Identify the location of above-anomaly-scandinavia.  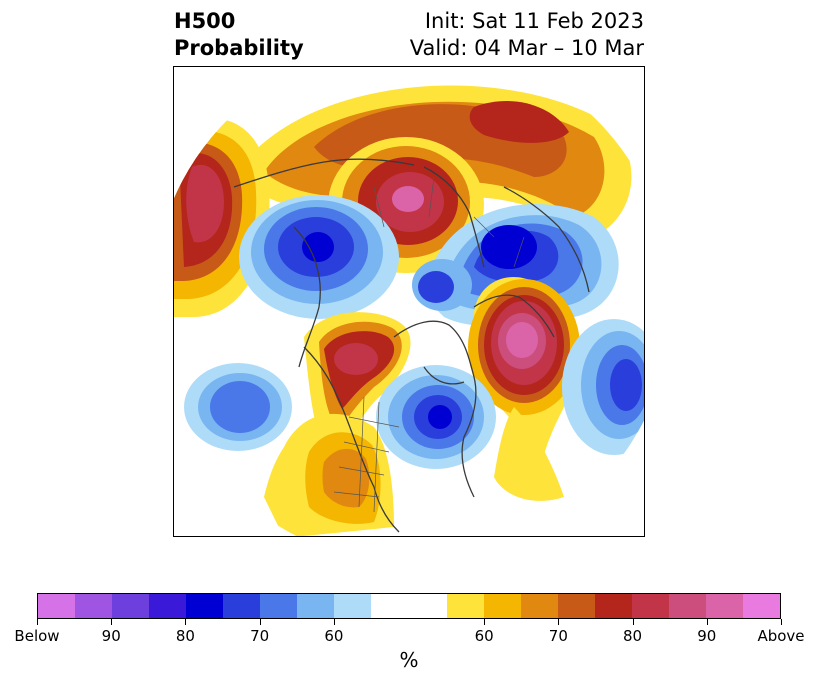
(524, 378).